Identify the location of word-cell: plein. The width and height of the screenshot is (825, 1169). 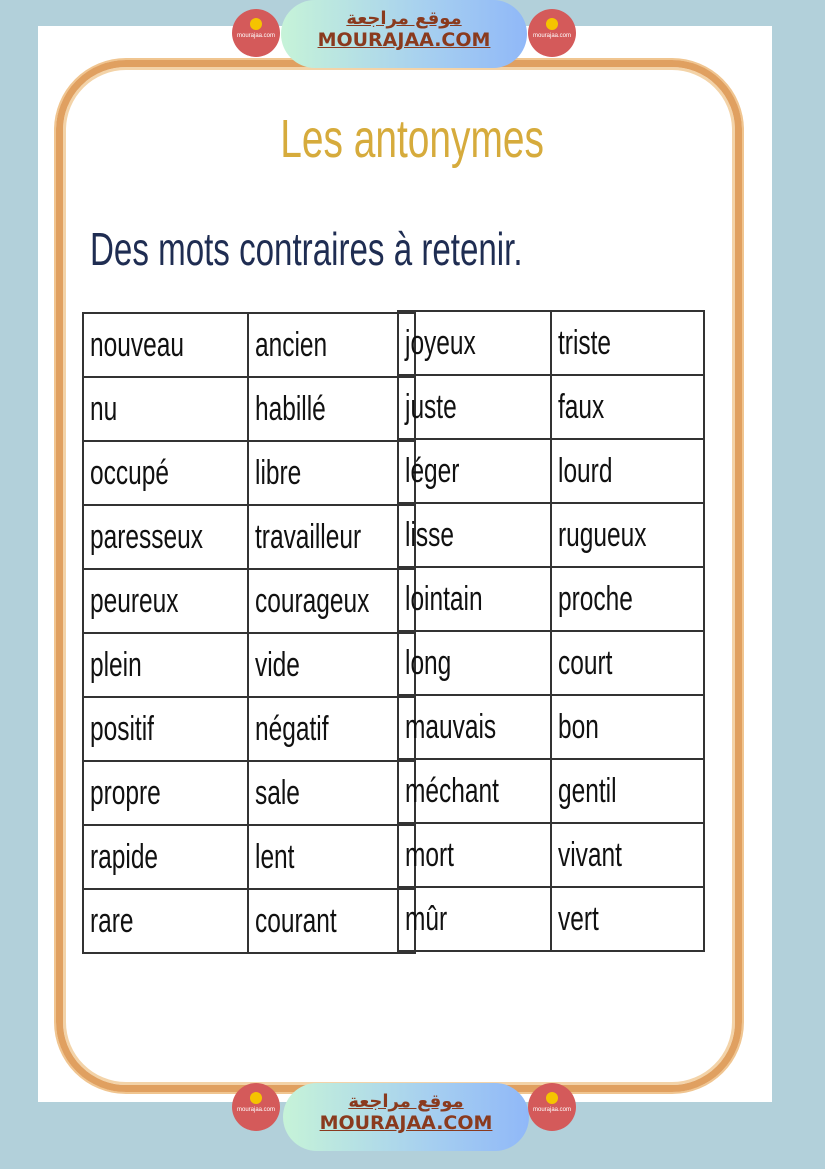
(165, 665).